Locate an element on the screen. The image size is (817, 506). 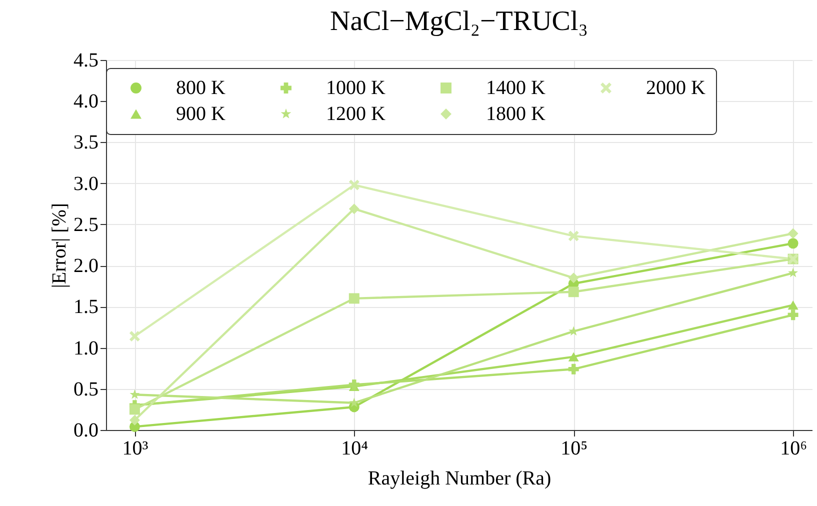
x-tick-label: 10³ is located at coordinates (135, 449).